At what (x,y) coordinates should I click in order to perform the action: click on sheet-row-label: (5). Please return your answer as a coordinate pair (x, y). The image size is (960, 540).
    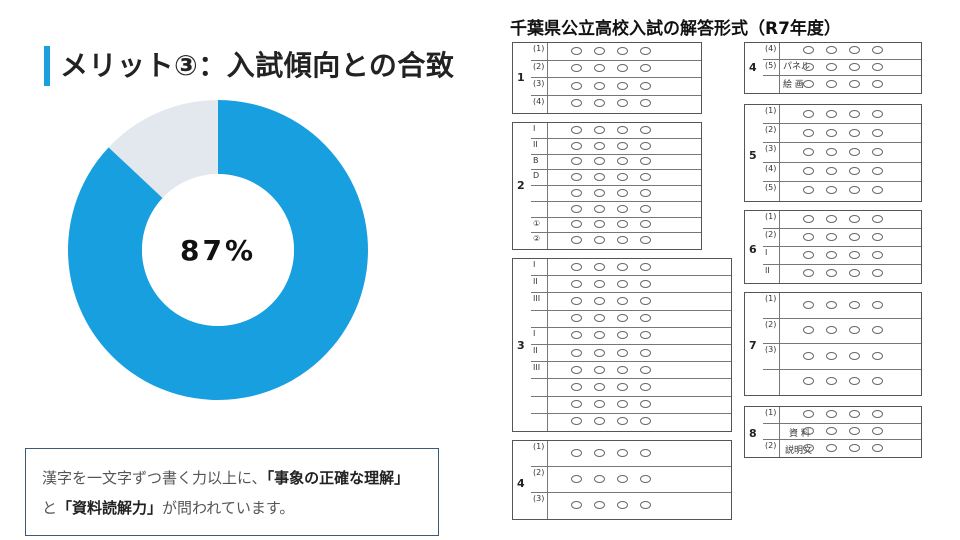
    Looking at the image, I should click on (771, 187).